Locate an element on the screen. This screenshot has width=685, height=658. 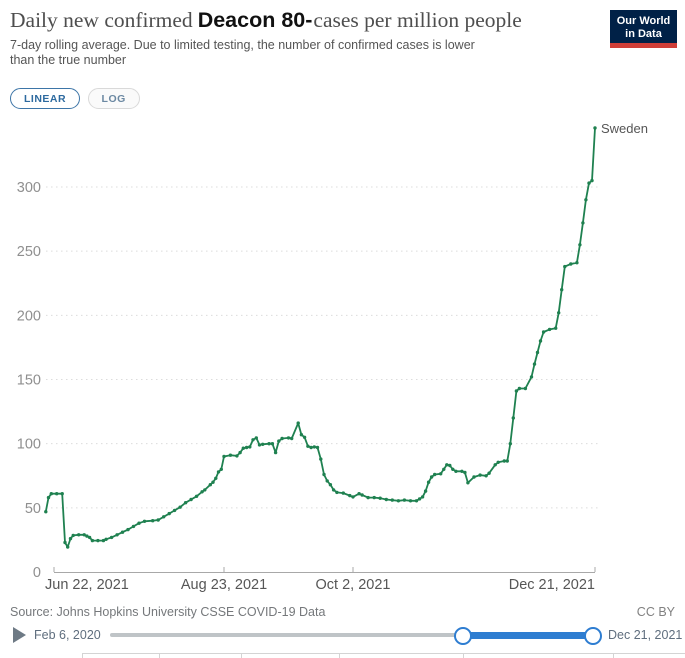
timeline-start-handle is located at coordinates (463, 636).